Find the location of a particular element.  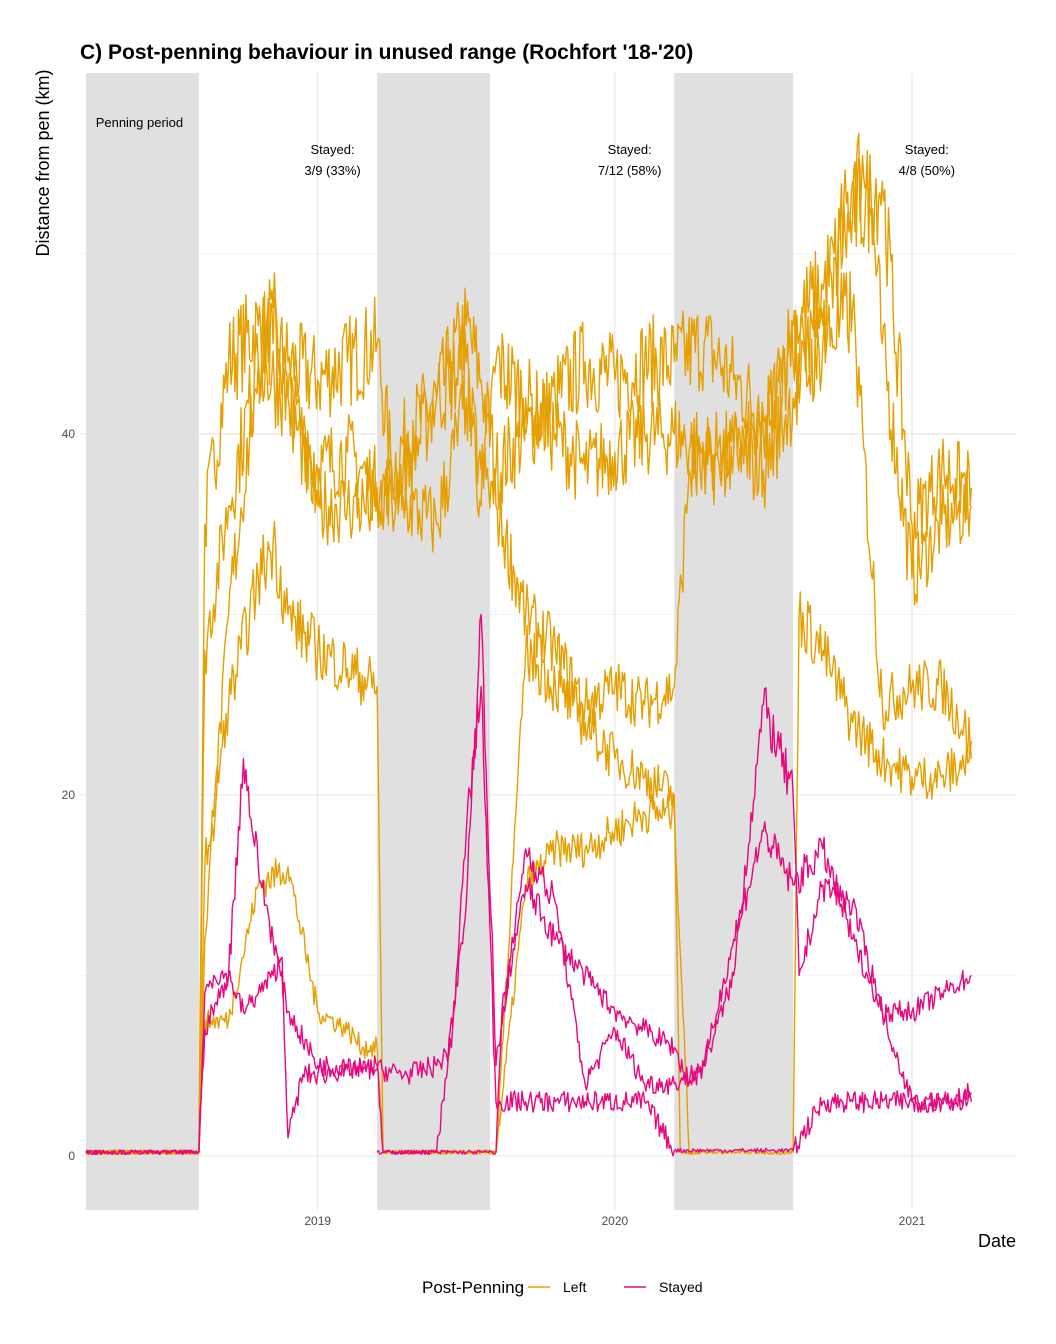

annotation-line: 4/8 (50%) is located at coordinates (927, 170).